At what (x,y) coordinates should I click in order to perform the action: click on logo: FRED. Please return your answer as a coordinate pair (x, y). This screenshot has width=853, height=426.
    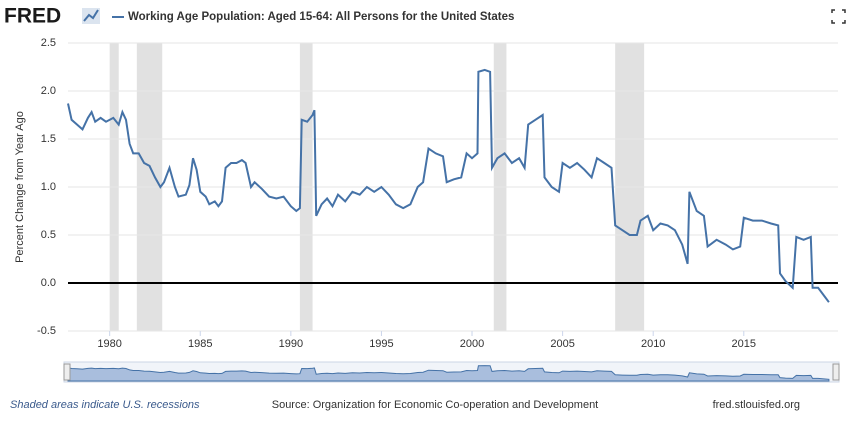
    Looking at the image, I should click on (32, 16).